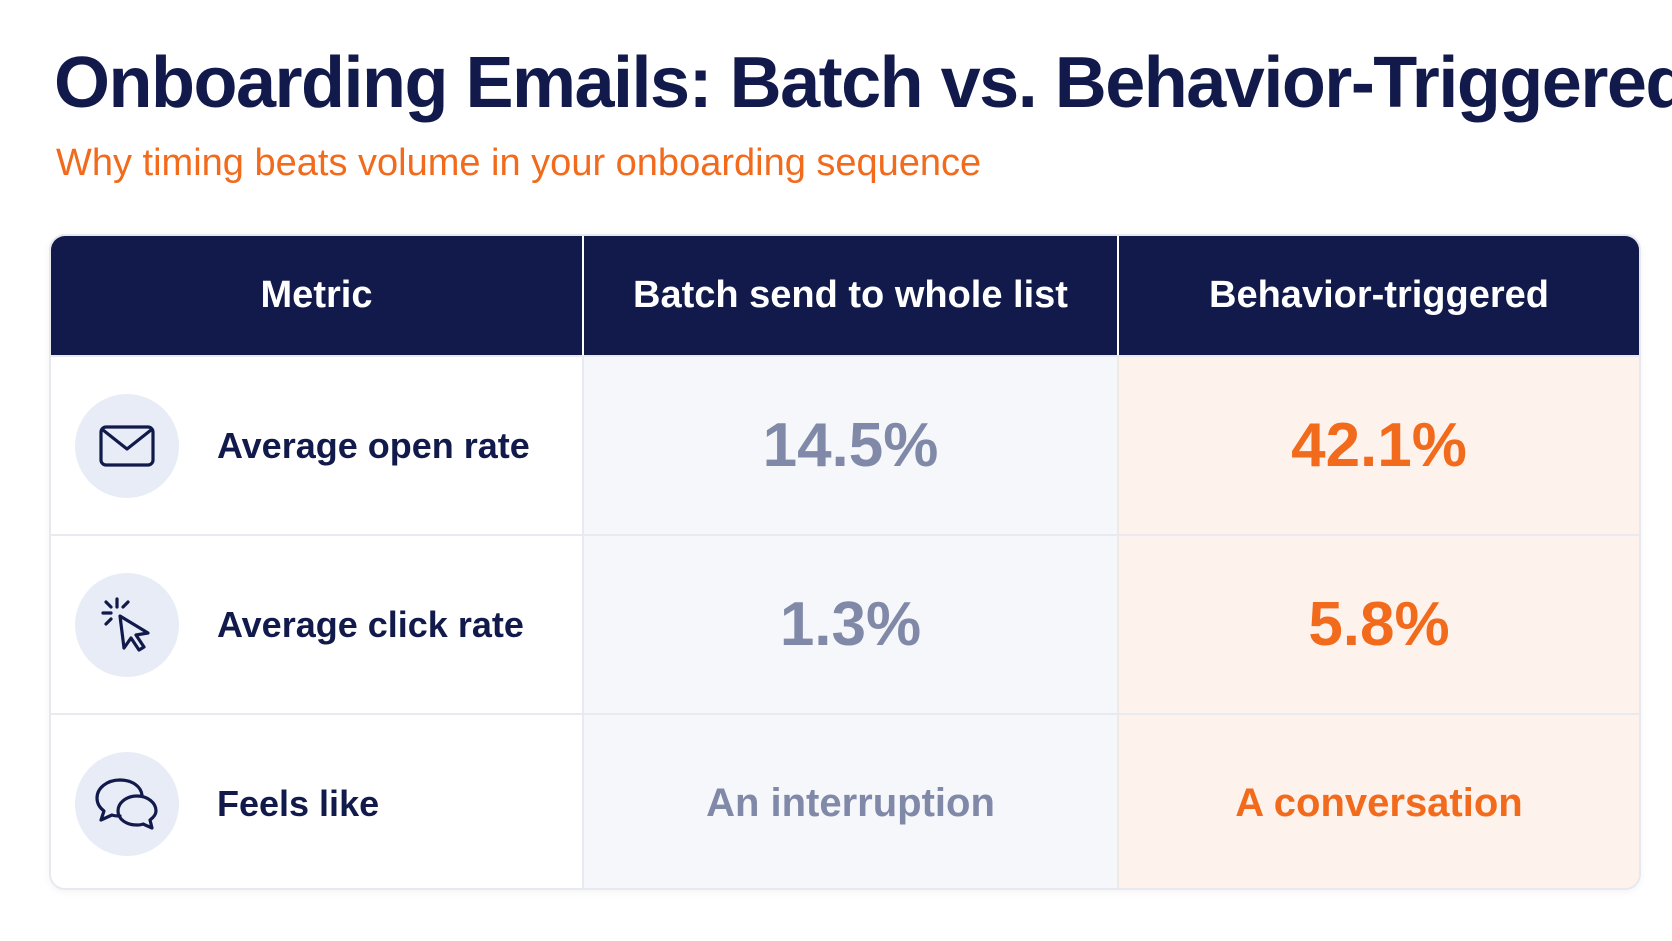 Image resolution: width=1672 pixels, height=941 pixels. I want to click on triggered-open-rate-value: 42.1%, so click(1379, 445).